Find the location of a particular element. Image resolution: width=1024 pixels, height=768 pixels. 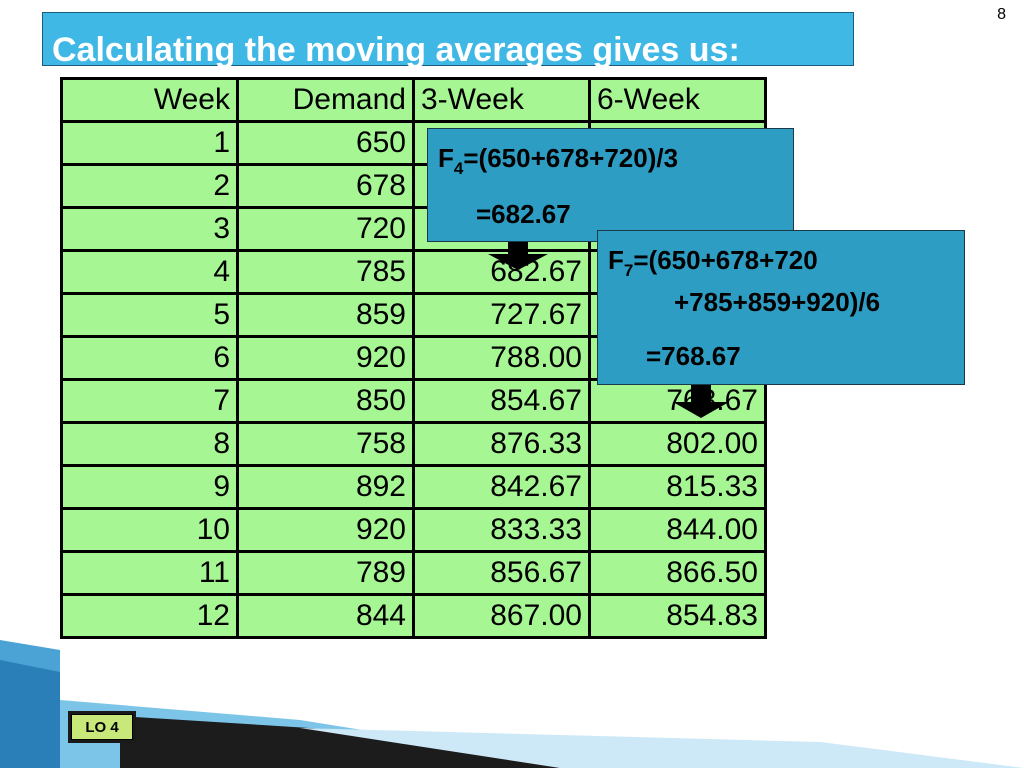

cell-demand: 650 is located at coordinates (325, 143).